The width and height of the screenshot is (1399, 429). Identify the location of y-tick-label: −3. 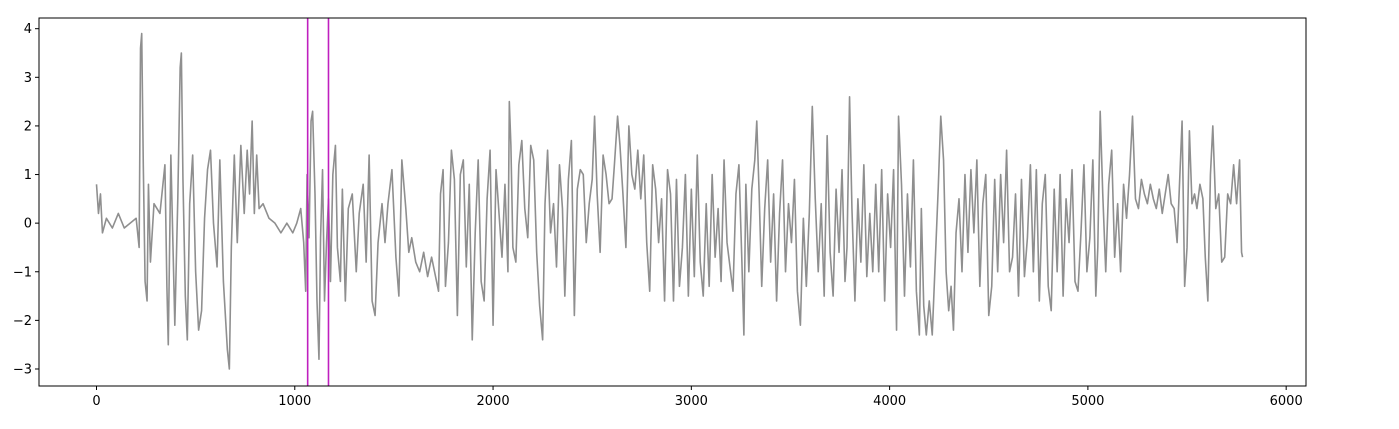
(22, 369).